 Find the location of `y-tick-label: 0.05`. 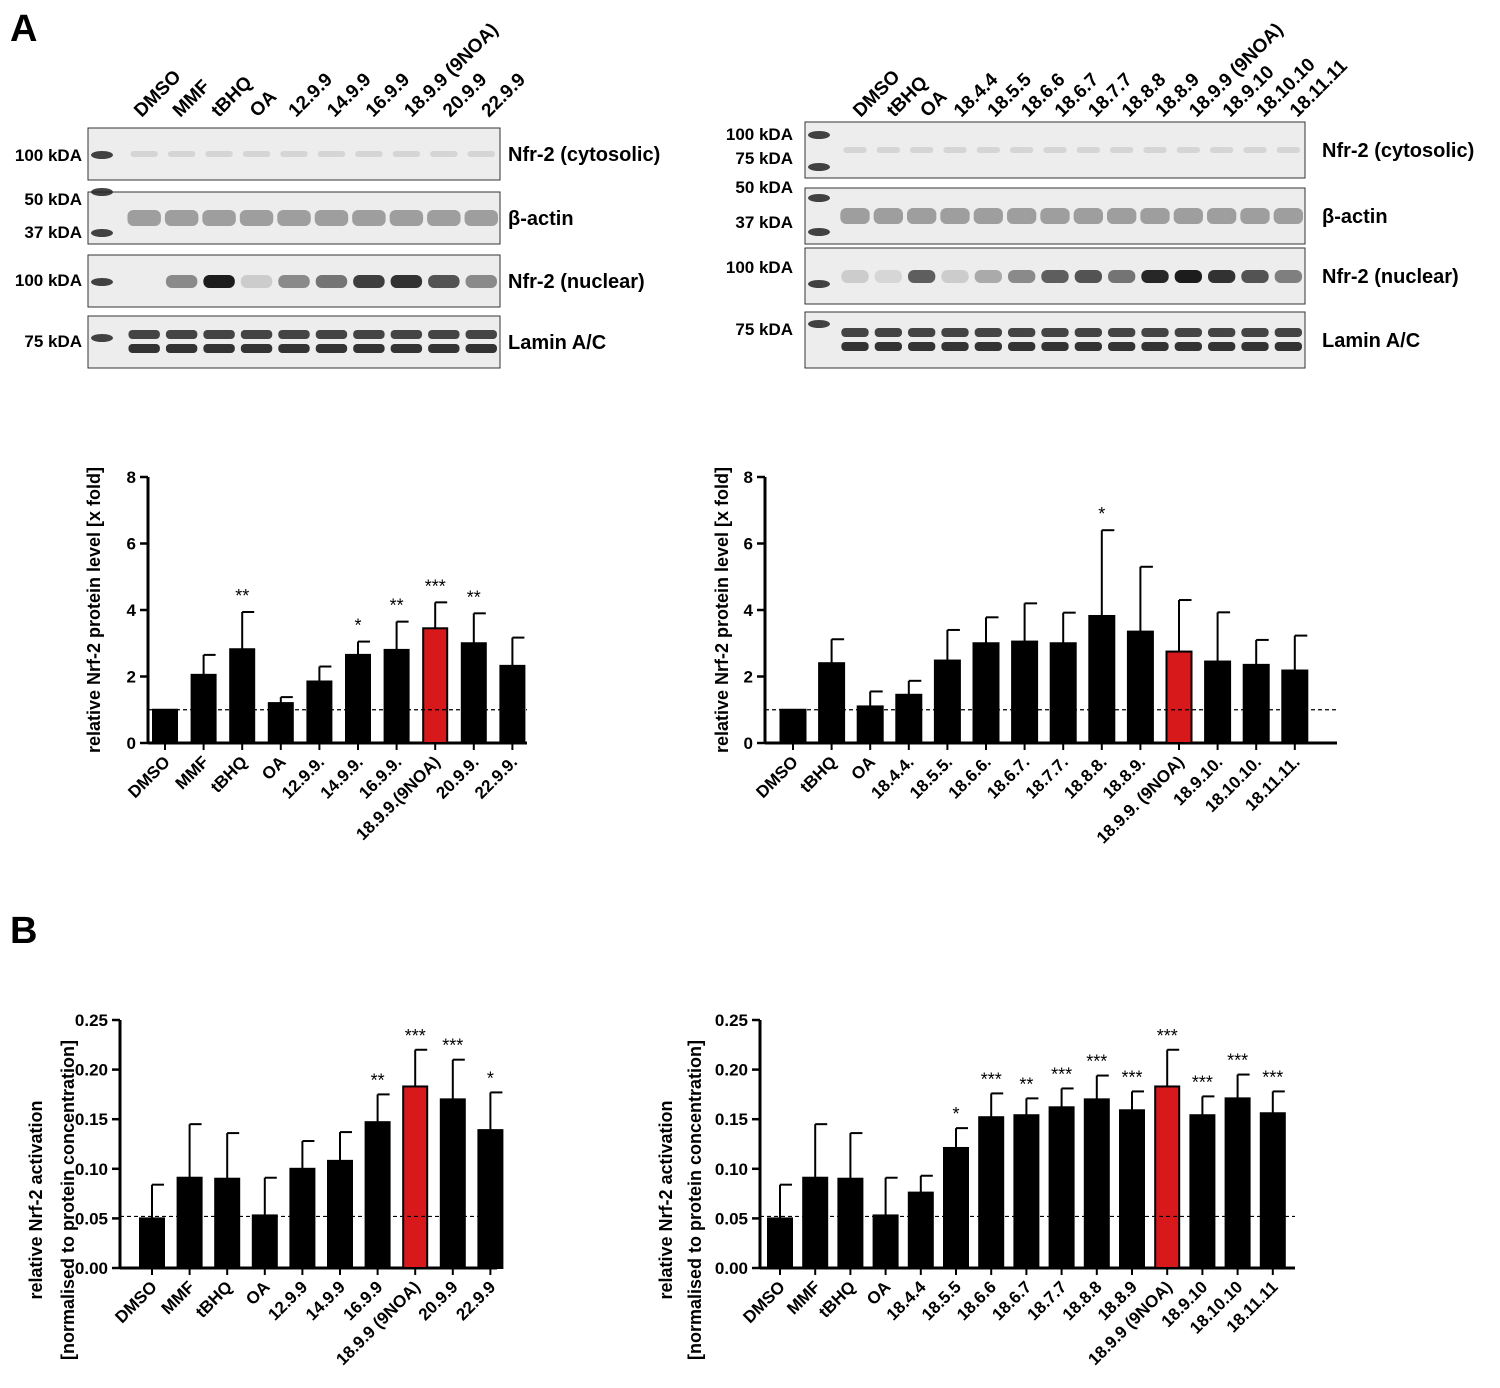

y-tick-label: 0.05 is located at coordinates (91, 1218).